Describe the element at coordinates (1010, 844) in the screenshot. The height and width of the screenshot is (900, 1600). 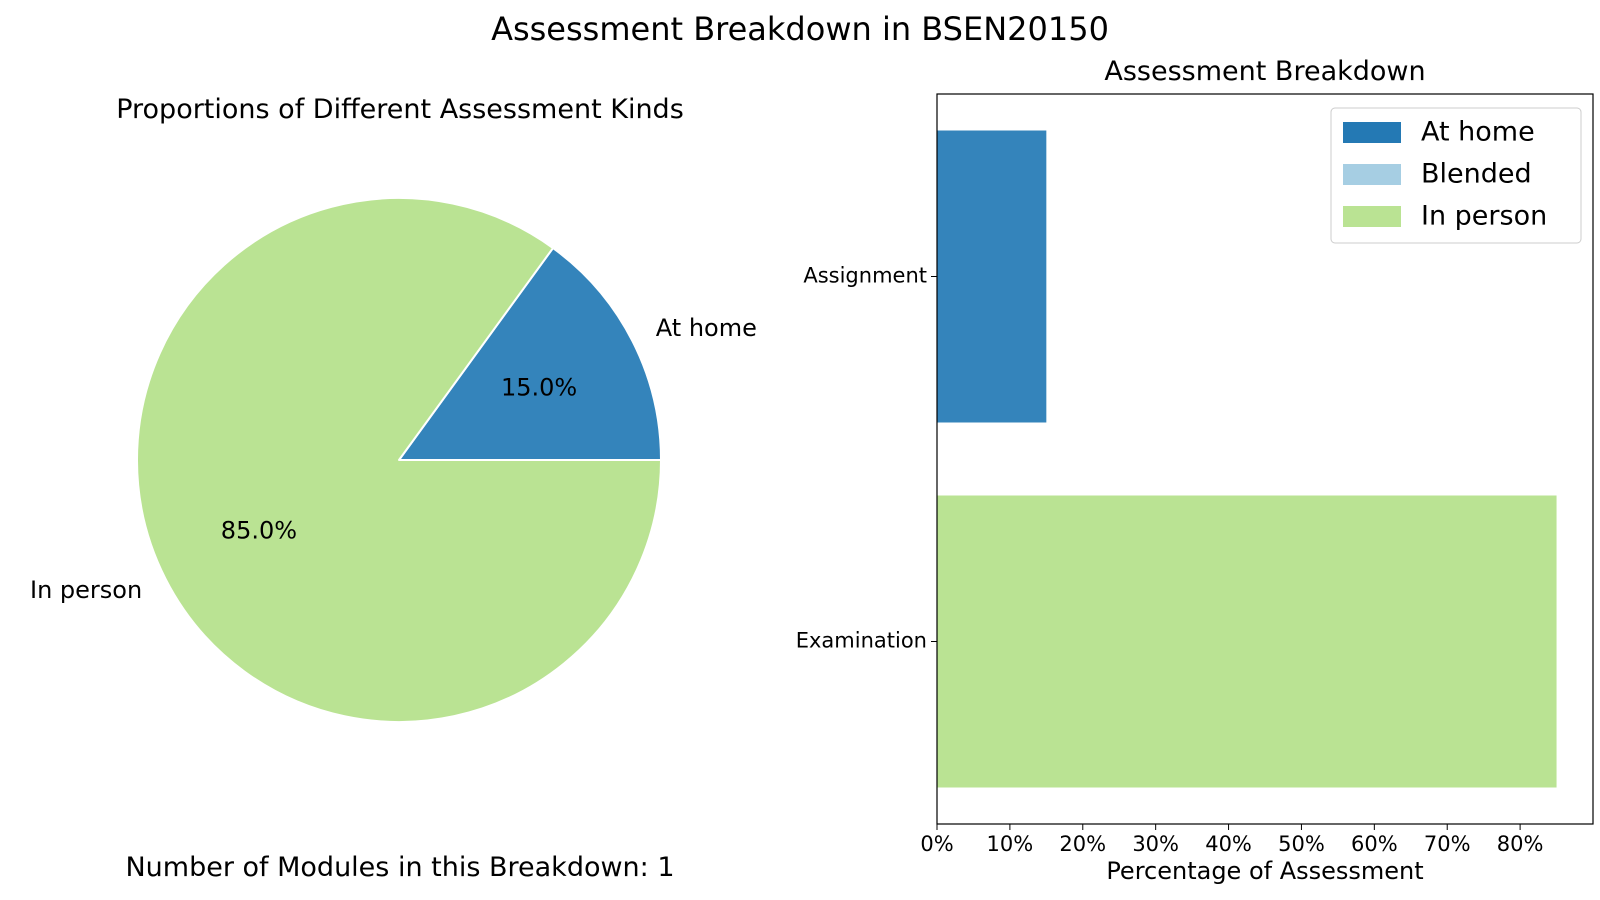
I see `x-tick-label-10: 10%` at that location.